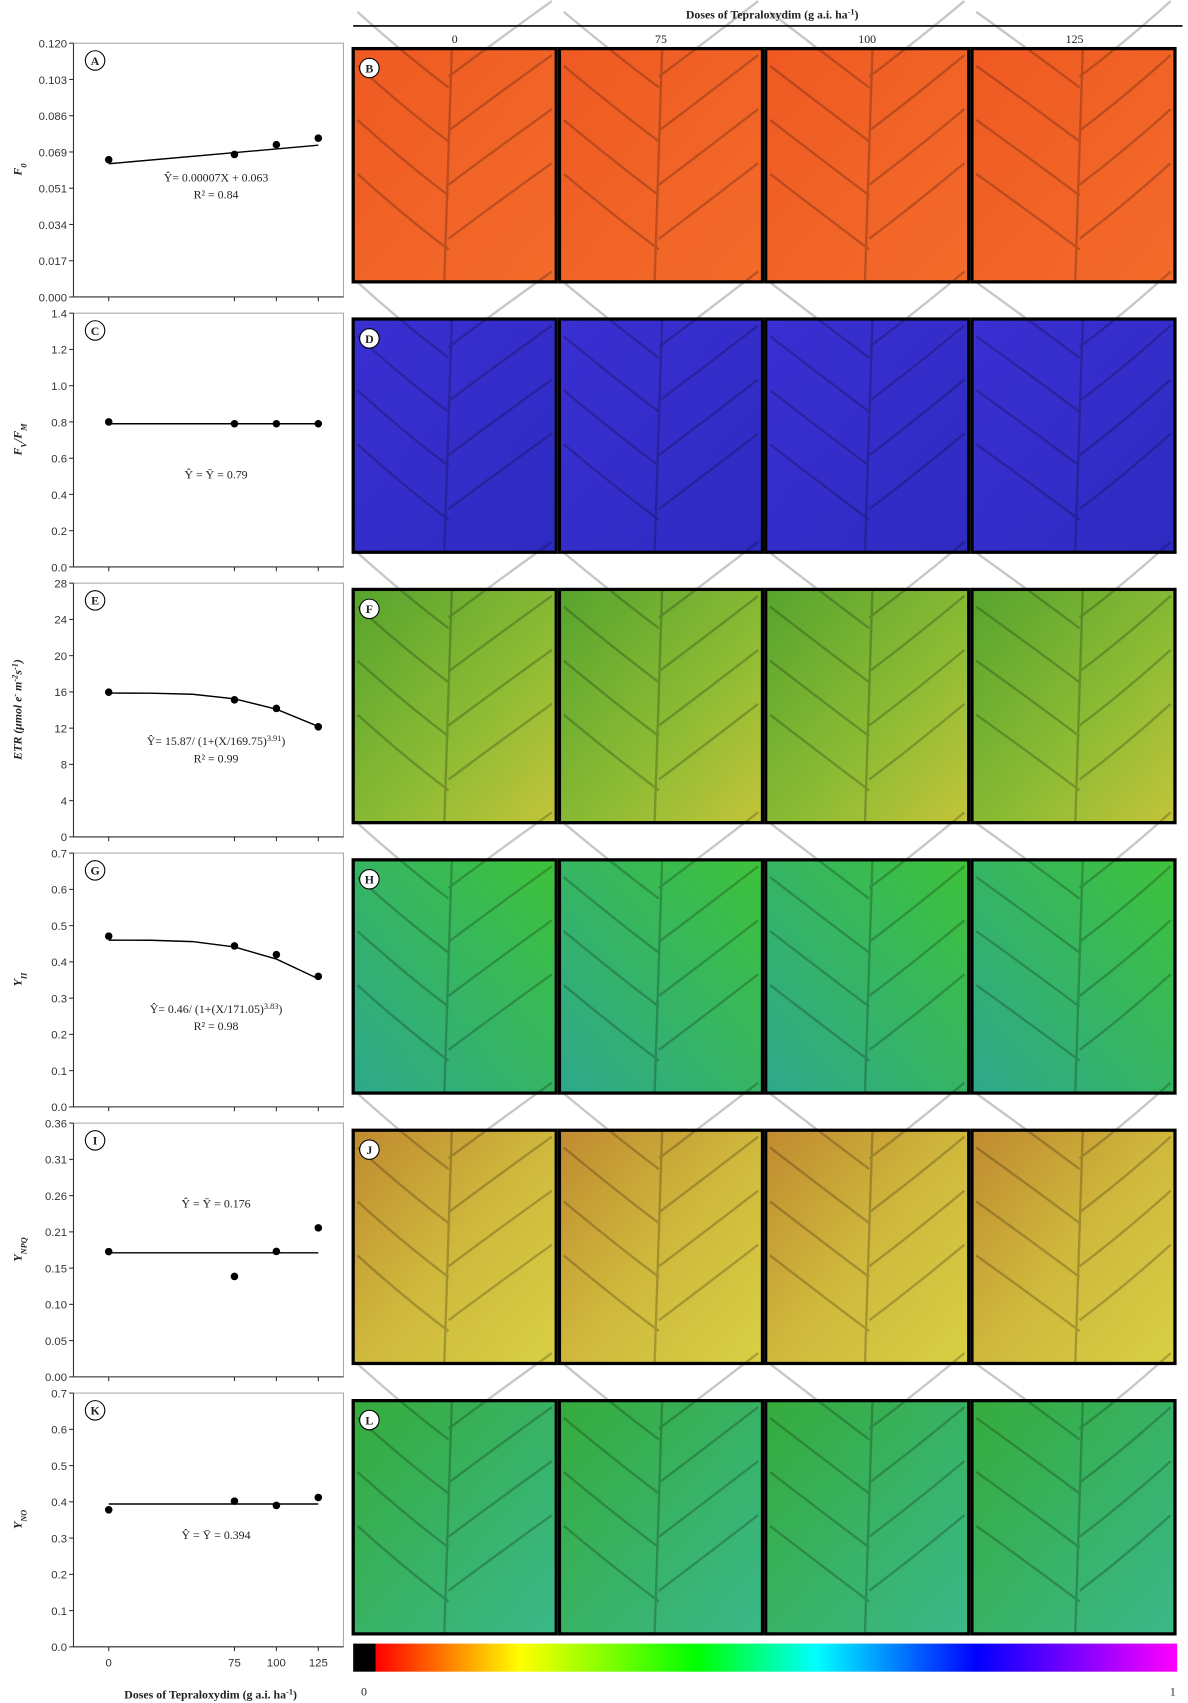 Image resolution: width=1188 pixels, height=1703 pixels. What do you see at coordinates (23, 427) in the screenshot?
I see `script-part: M` at bounding box center [23, 427].